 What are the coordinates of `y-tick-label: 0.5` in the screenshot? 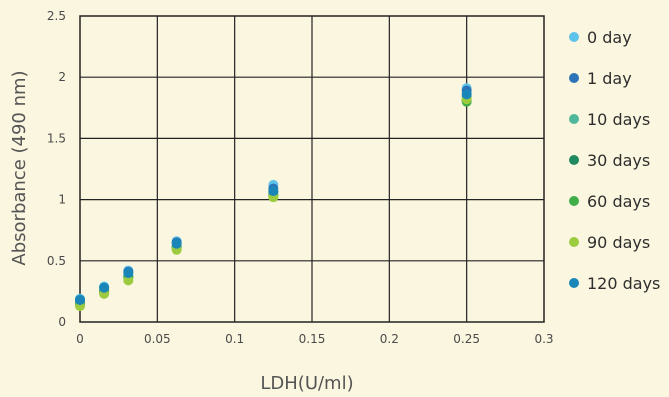 It's located at (56, 261).